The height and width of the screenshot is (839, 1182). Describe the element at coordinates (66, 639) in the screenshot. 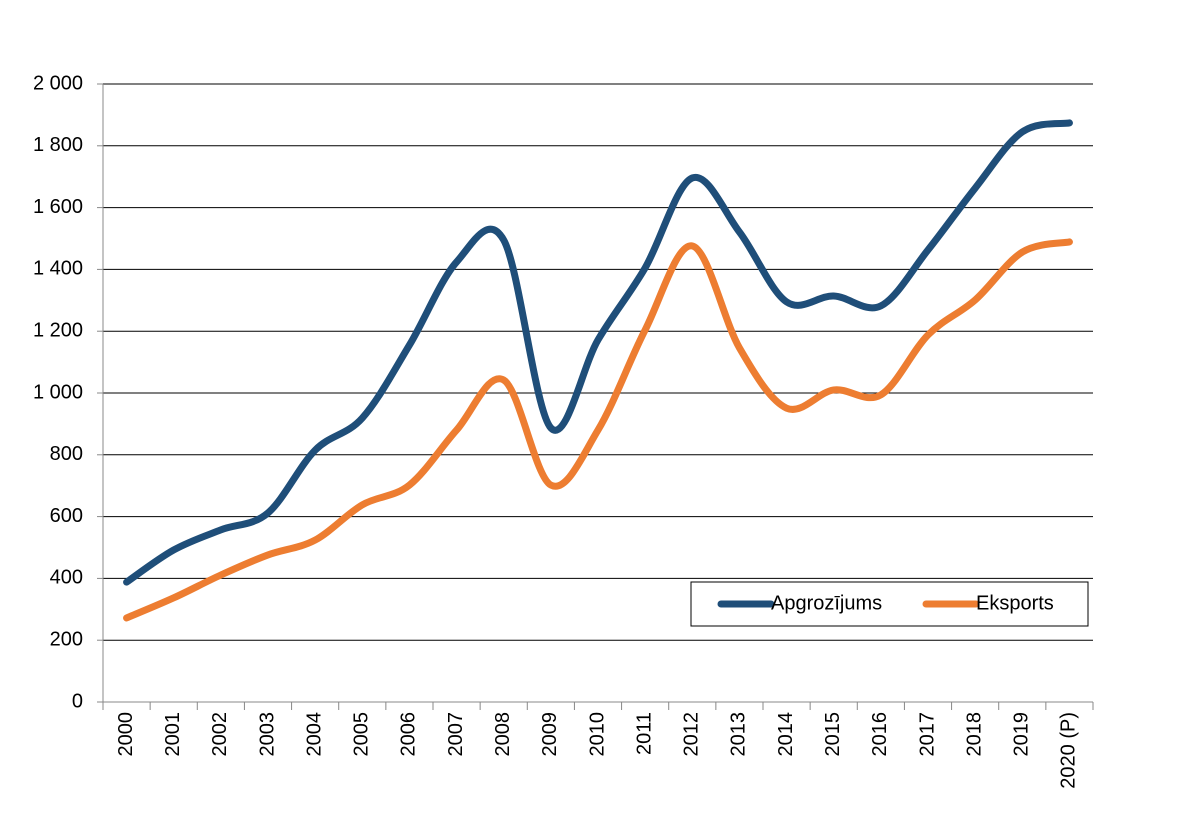

I see `y-tick-label: 200` at that location.